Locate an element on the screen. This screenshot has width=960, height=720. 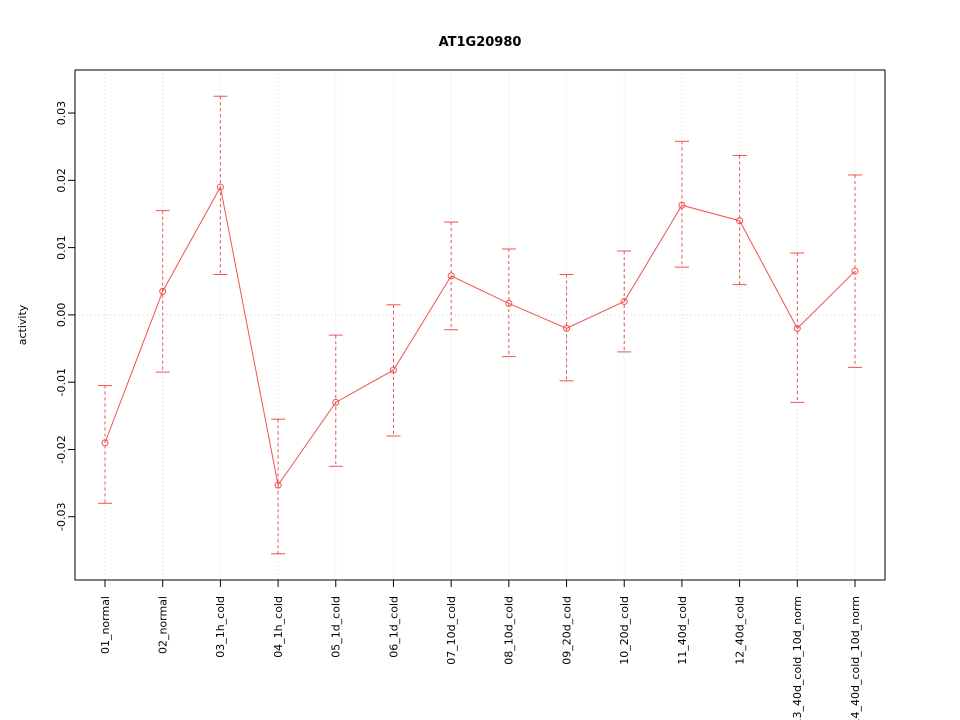
y-tick-label: -0.03 is located at coordinates (61, 517).